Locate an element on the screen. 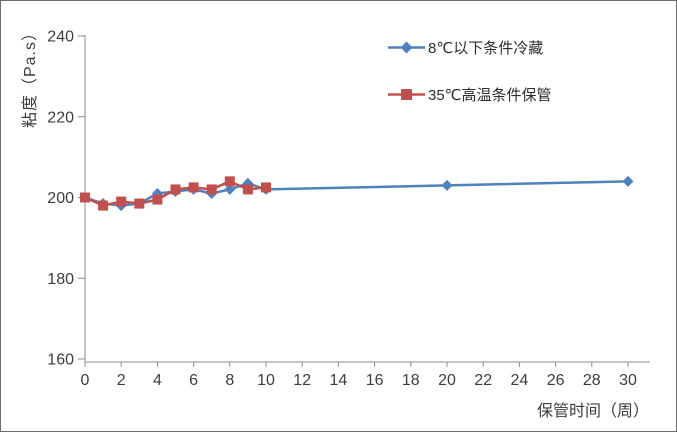 Image resolution: width=677 pixels, height=432 pixels. x-tick-label: 2 is located at coordinates (121, 380).